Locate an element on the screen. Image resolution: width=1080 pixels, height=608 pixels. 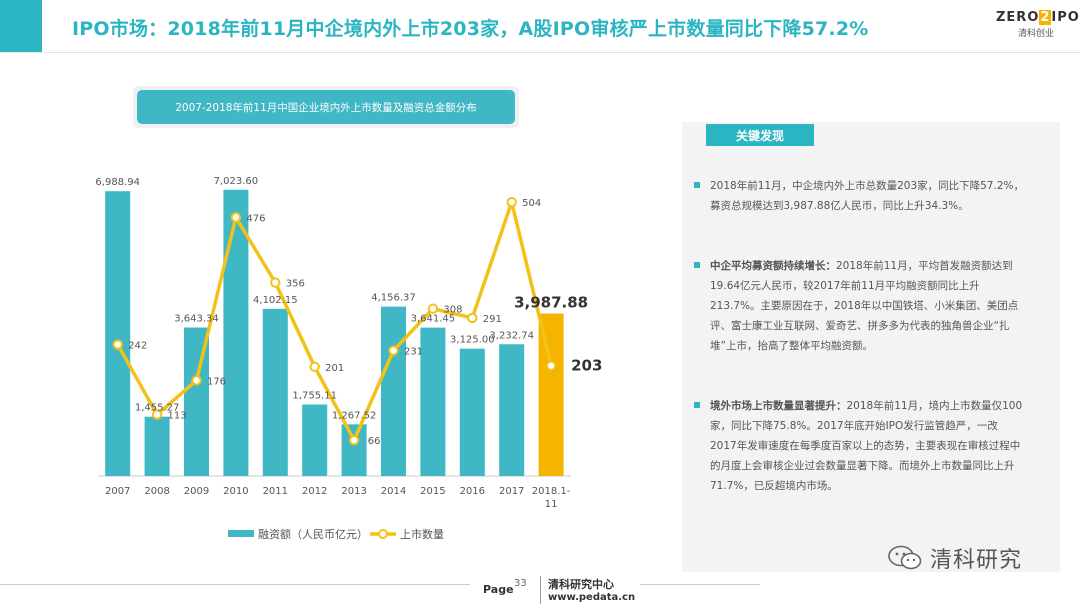
legend-line-marker is located at coordinates (383, 534).